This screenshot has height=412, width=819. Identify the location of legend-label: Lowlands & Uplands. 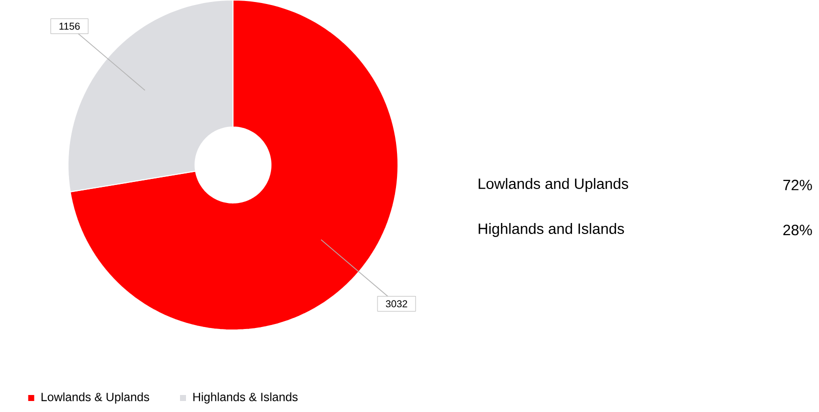
(96, 398).